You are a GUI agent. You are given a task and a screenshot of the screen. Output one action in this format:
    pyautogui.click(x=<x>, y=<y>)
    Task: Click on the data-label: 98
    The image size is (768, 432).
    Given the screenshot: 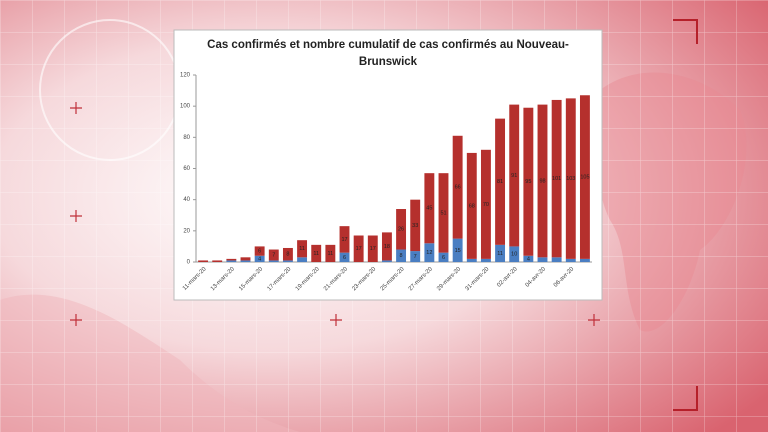 What is the action you would take?
    pyautogui.click(x=542, y=181)
    